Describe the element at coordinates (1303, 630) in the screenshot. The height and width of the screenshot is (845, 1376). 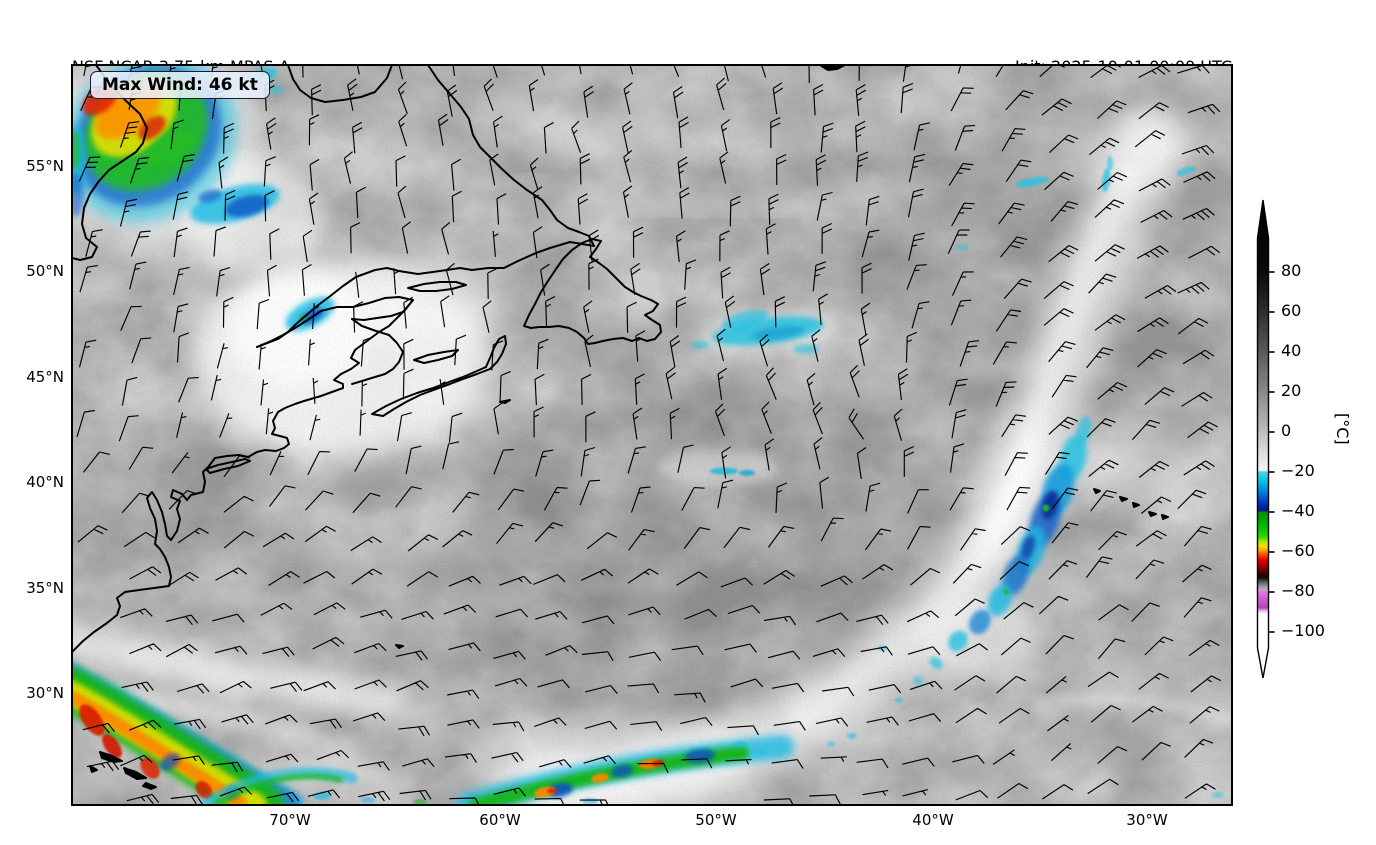
I see `colorbar-tick-label: −100` at that location.